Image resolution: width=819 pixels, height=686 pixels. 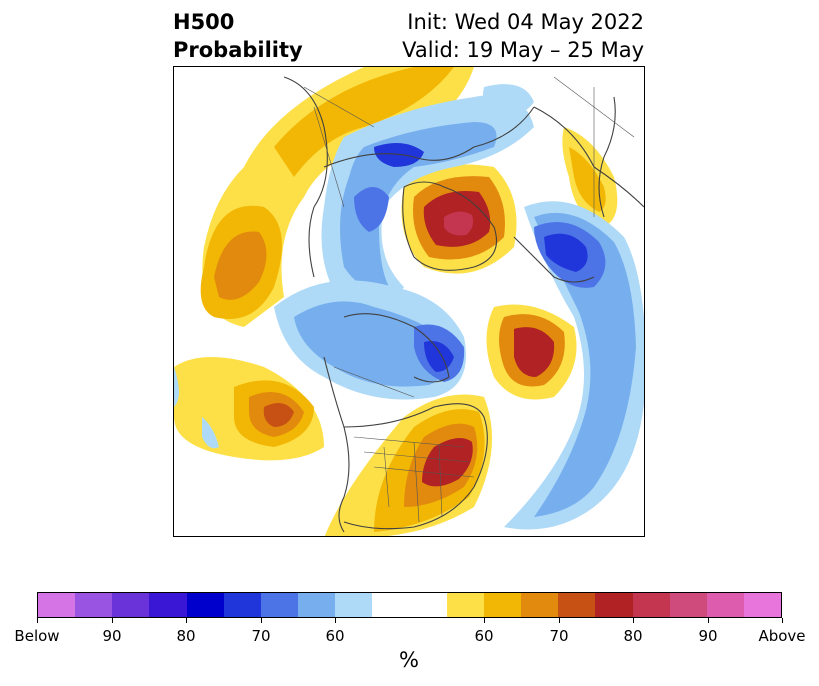 I want to click on title-init-date: Init: Wed 04 May 2022, so click(x=525, y=22).